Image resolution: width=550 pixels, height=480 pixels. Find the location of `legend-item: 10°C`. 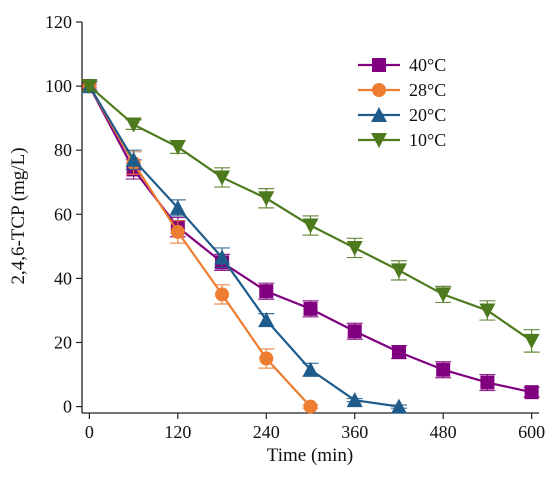

legend-item: 10°C is located at coordinates (402, 140).